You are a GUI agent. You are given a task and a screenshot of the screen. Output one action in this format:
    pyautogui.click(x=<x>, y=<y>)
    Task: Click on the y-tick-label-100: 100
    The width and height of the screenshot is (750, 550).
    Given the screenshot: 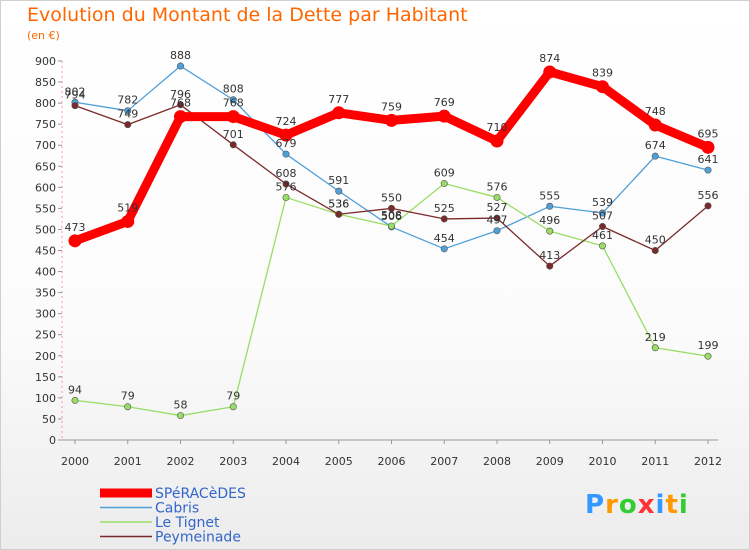 What is the action you would take?
    pyautogui.click(x=45, y=398)
    